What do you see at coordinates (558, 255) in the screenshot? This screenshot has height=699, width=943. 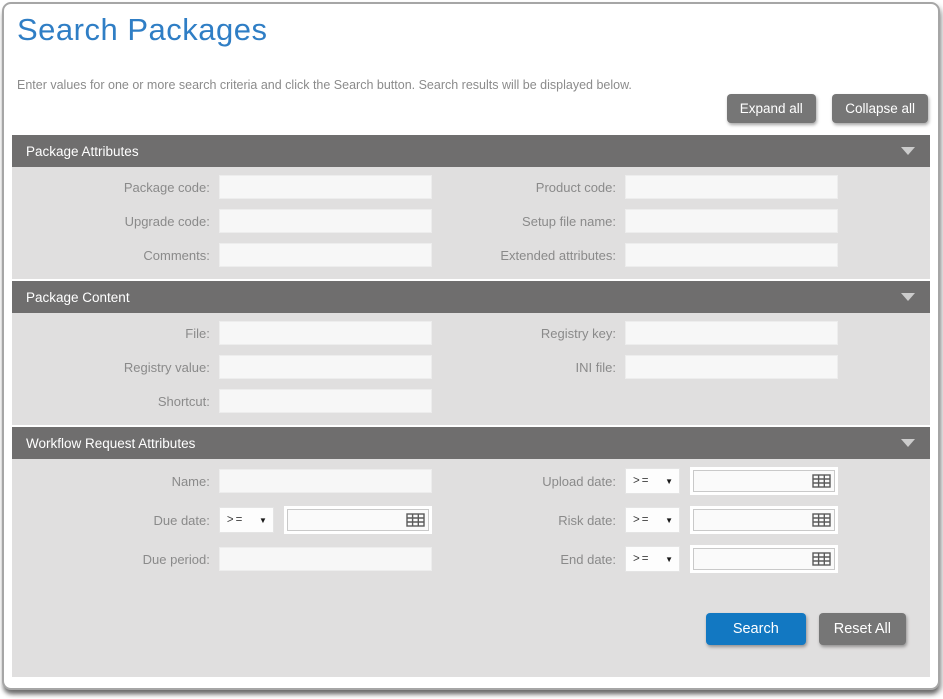 I see `field-label: Extended attributes:` at bounding box center [558, 255].